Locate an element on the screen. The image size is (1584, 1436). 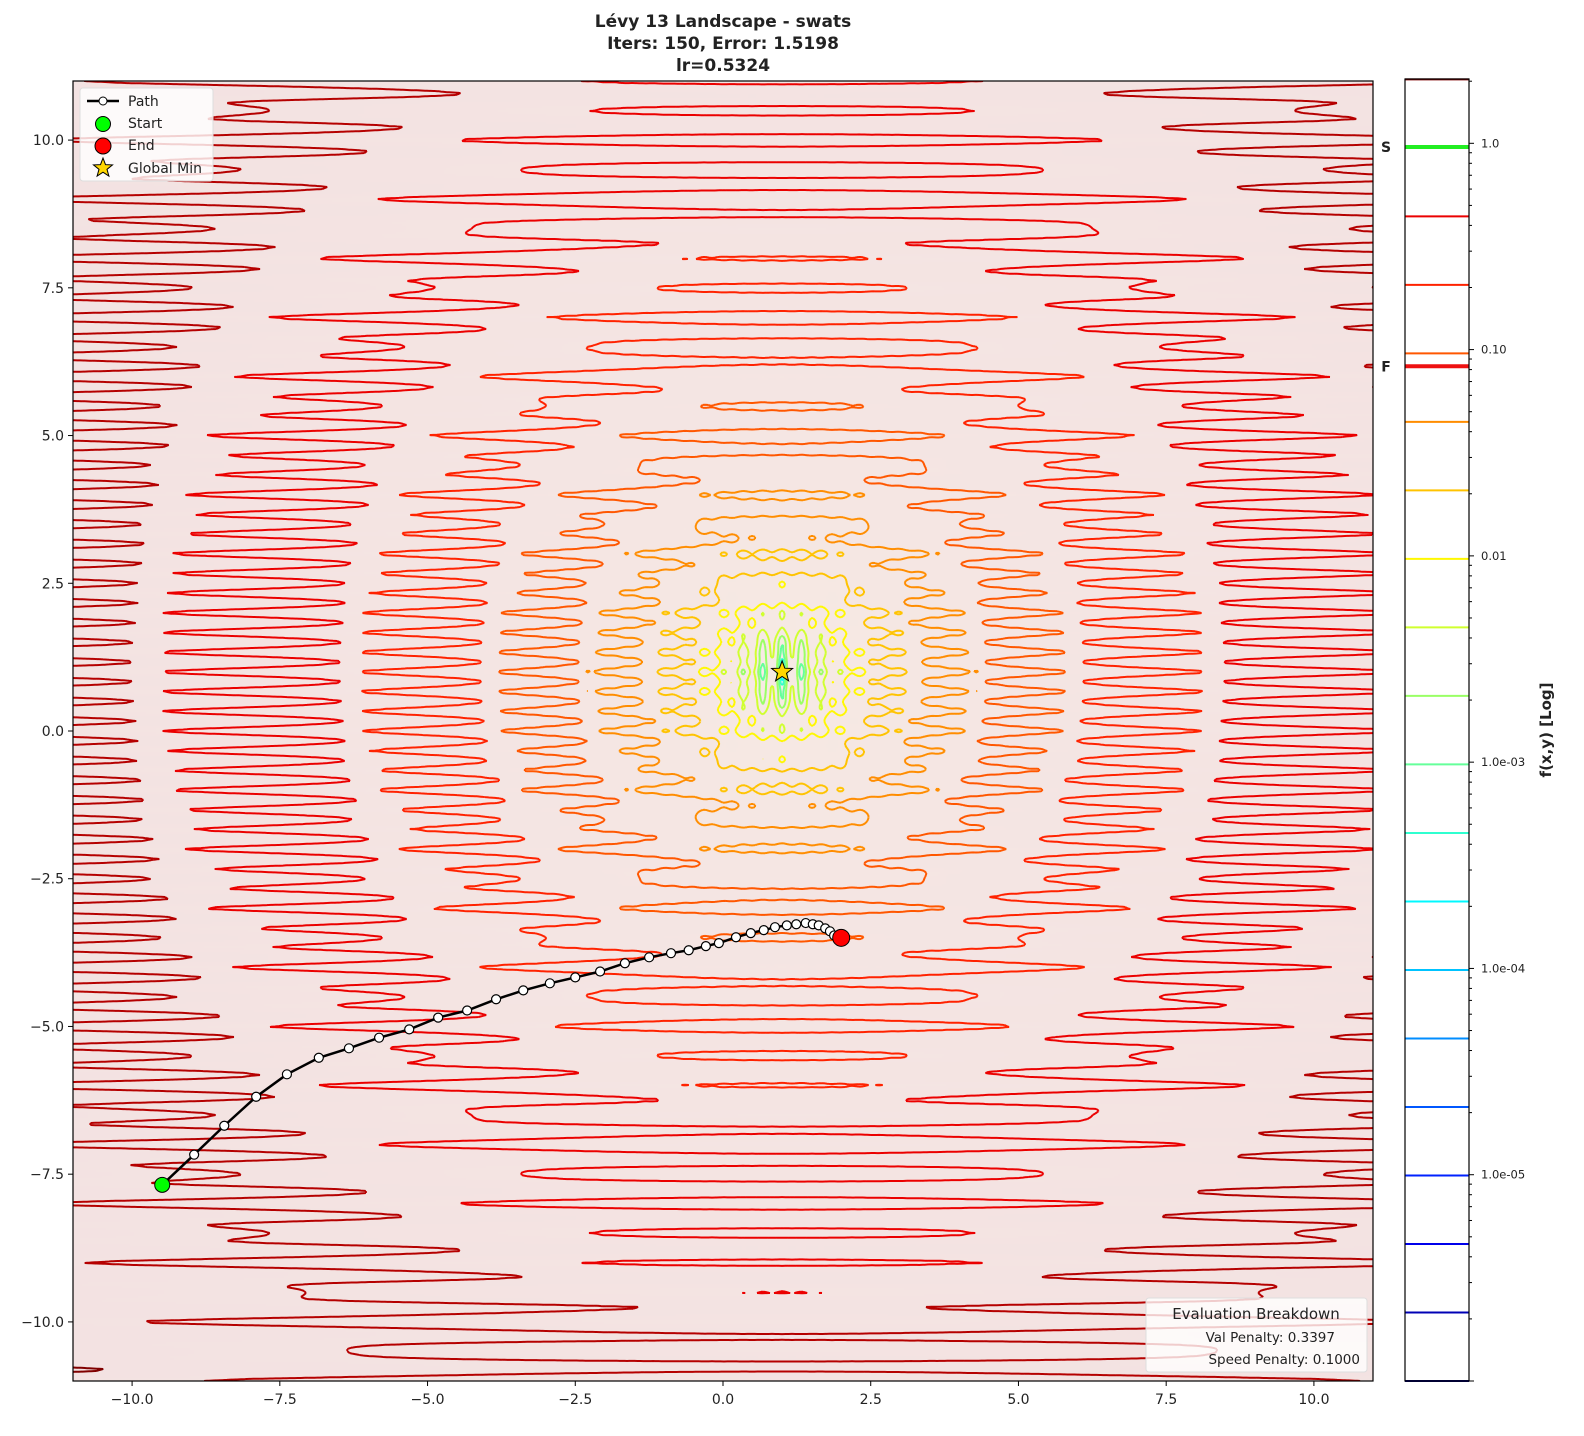
y-tick-label: −7.5 is located at coordinates (47, 1175).